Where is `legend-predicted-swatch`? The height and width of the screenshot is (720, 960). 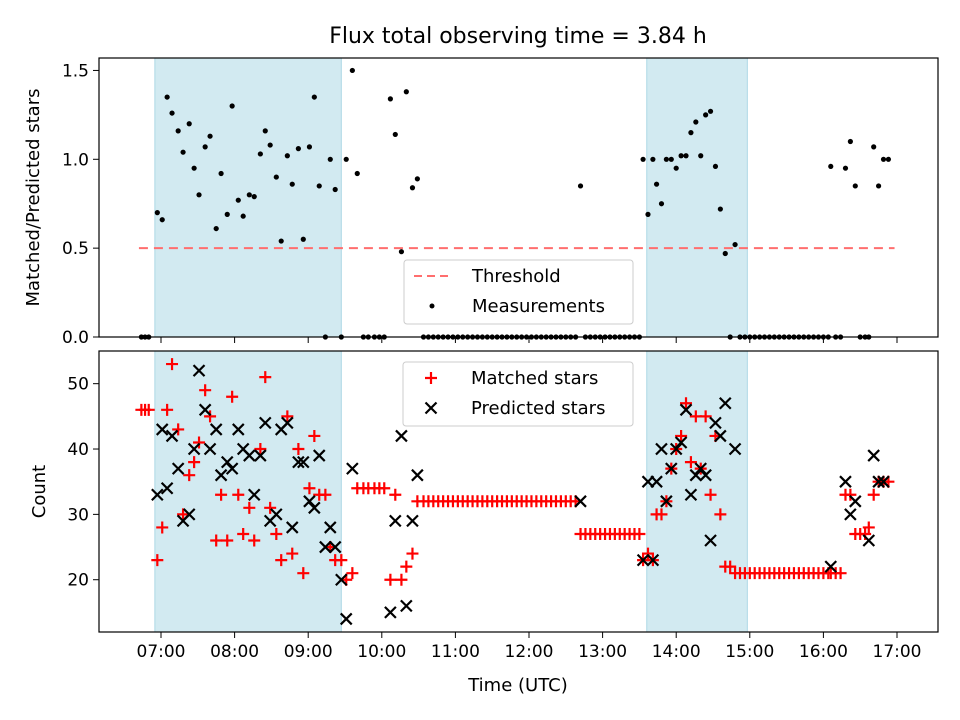
legend-predicted-swatch is located at coordinates (431, 408).